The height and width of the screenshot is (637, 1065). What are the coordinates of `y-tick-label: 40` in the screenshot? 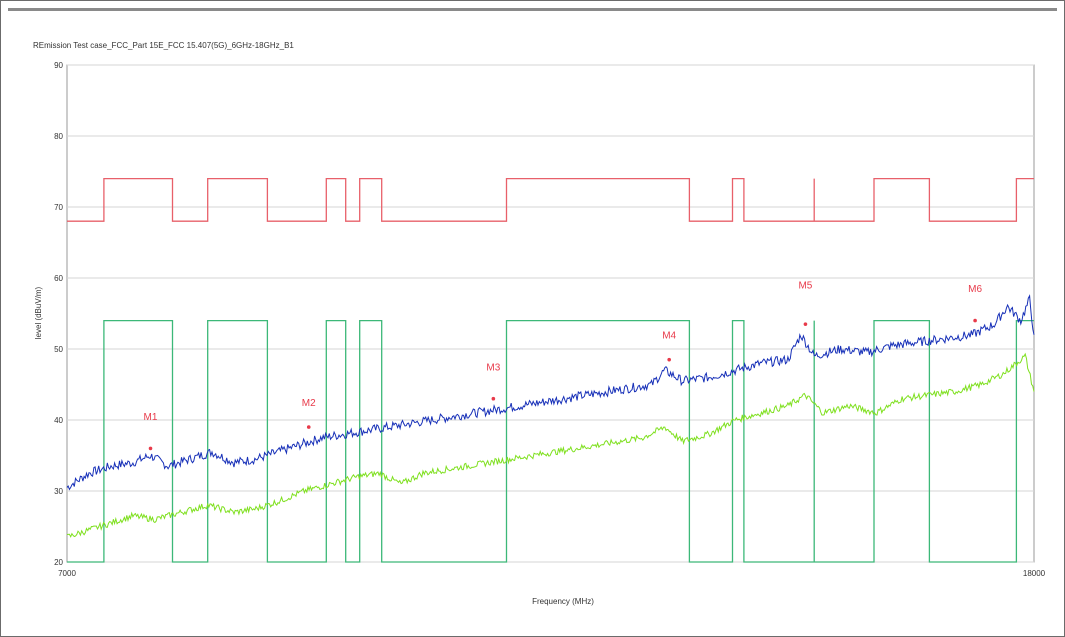 It's located at (58, 420).